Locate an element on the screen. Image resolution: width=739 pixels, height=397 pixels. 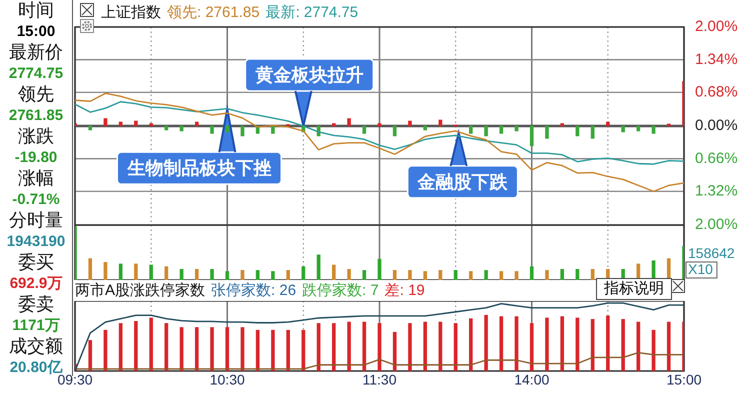
text: -19.80 is located at coordinates (36, 158).